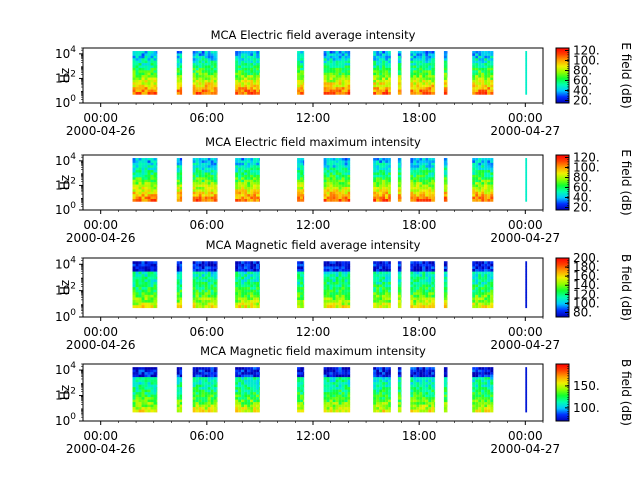  I want to click on colorbar: 80.100.120.140.160.180.200. B field (dB), so click(594, 286).